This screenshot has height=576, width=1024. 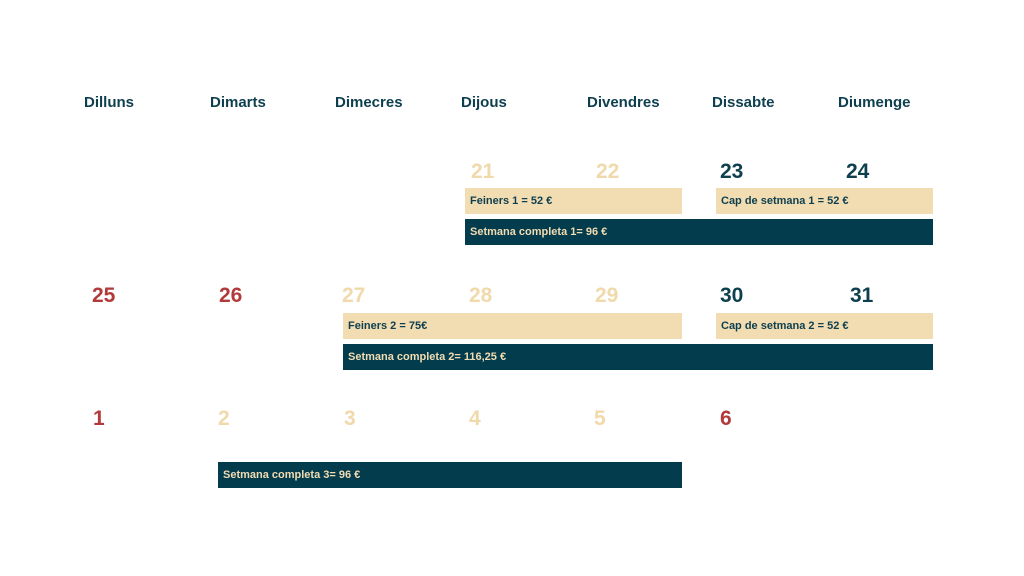 I want to click on day-number: 23, so click(x=732, y=171).